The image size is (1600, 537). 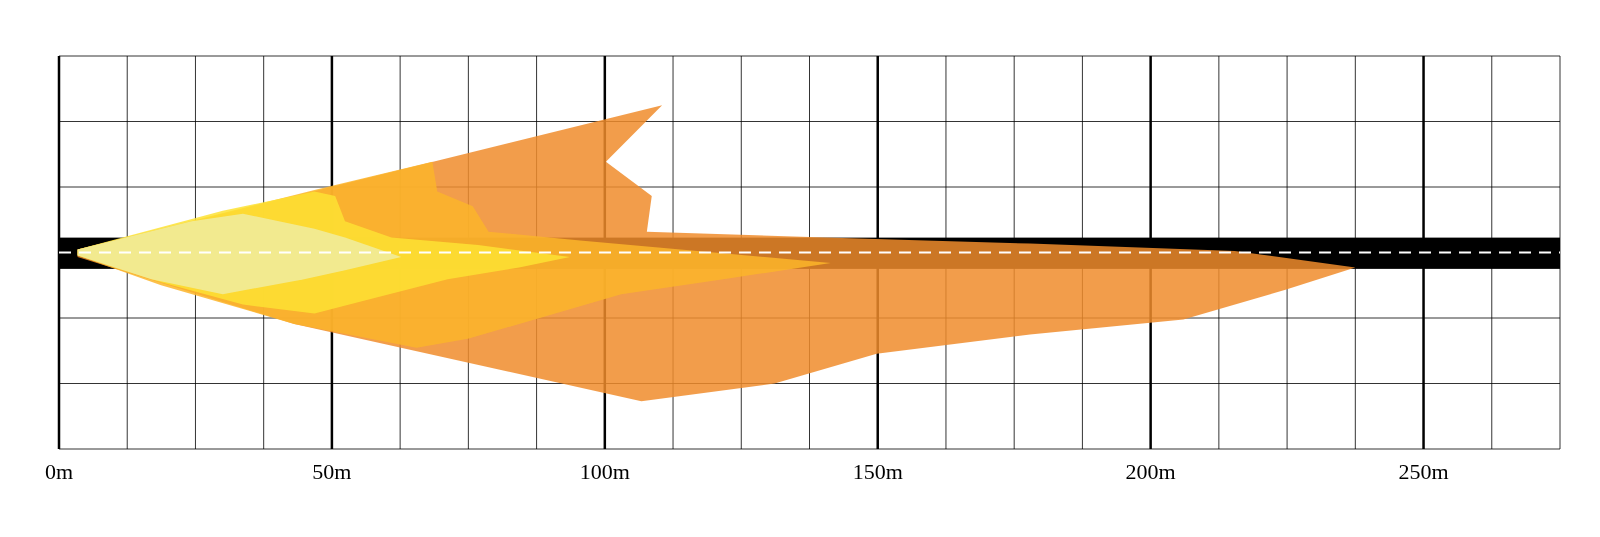 What do you see at coordinates (1150, 471) in the screenshot?
I see `x-tick-label: 200m` at bounding box center [1150, 471].